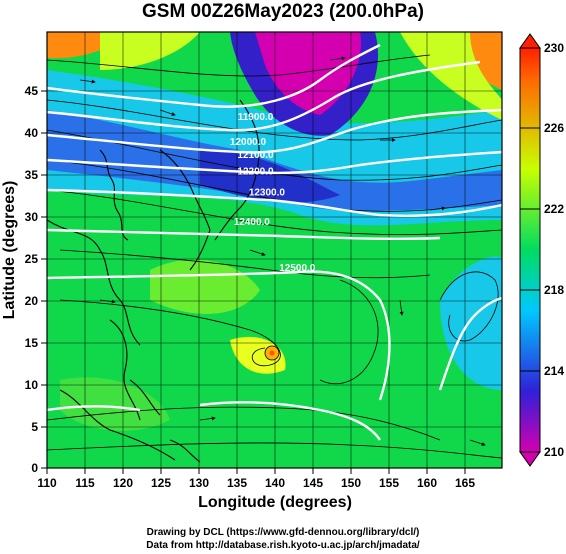 The image size is (566, 554). What do you see at coordinates (85, 483) in the screenshot?
I see `x-tick-label: 115` at bounding box center [85, 483].